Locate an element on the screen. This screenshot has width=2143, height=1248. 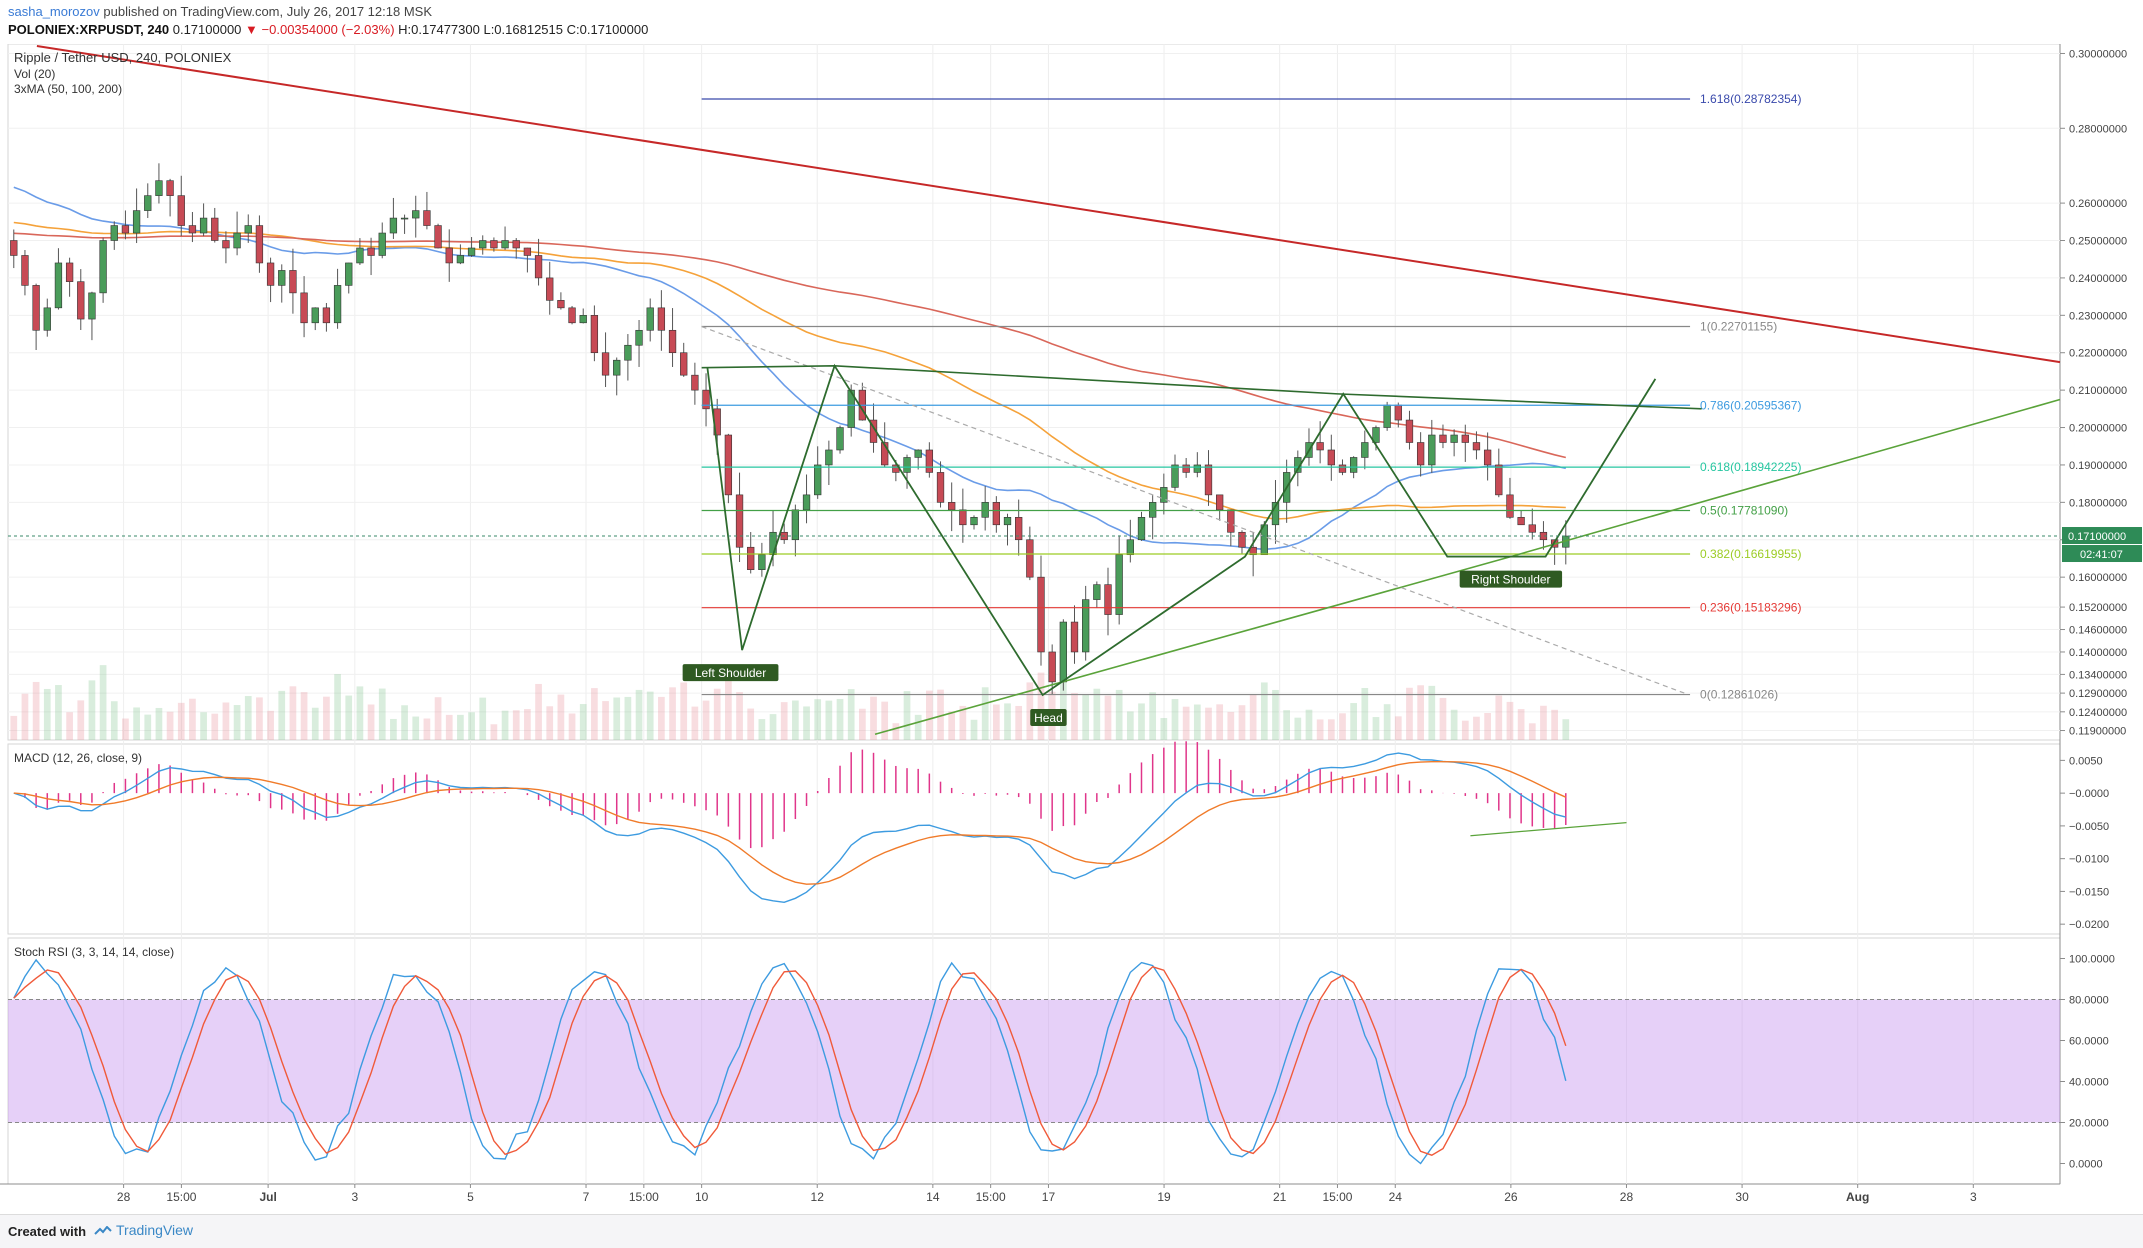
pattern-label: Left Shoulder is located at coordinates (730, 673).